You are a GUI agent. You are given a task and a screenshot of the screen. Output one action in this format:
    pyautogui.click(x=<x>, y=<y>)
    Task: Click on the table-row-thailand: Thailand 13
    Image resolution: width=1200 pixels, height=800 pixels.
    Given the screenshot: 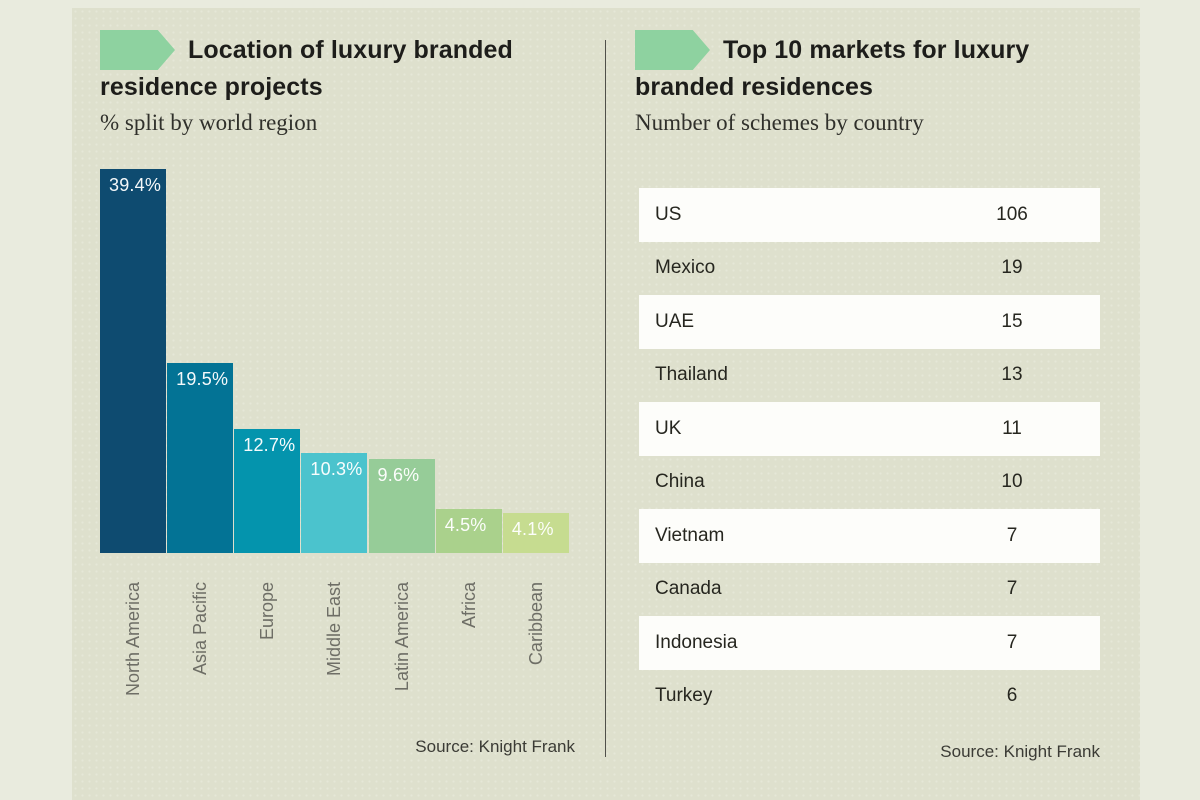 What is the action you would take?
    pyautogui.click(x=869, y=376)
    